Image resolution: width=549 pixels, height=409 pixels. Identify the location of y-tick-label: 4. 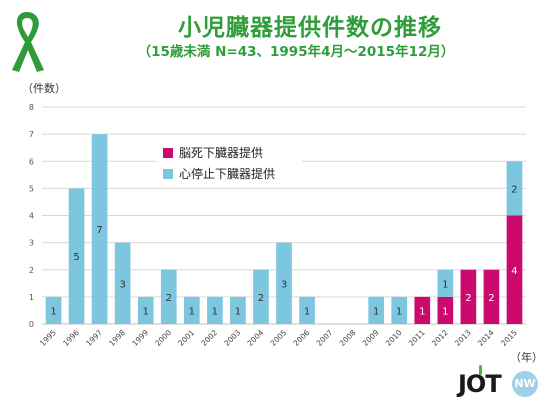
(31, 216).